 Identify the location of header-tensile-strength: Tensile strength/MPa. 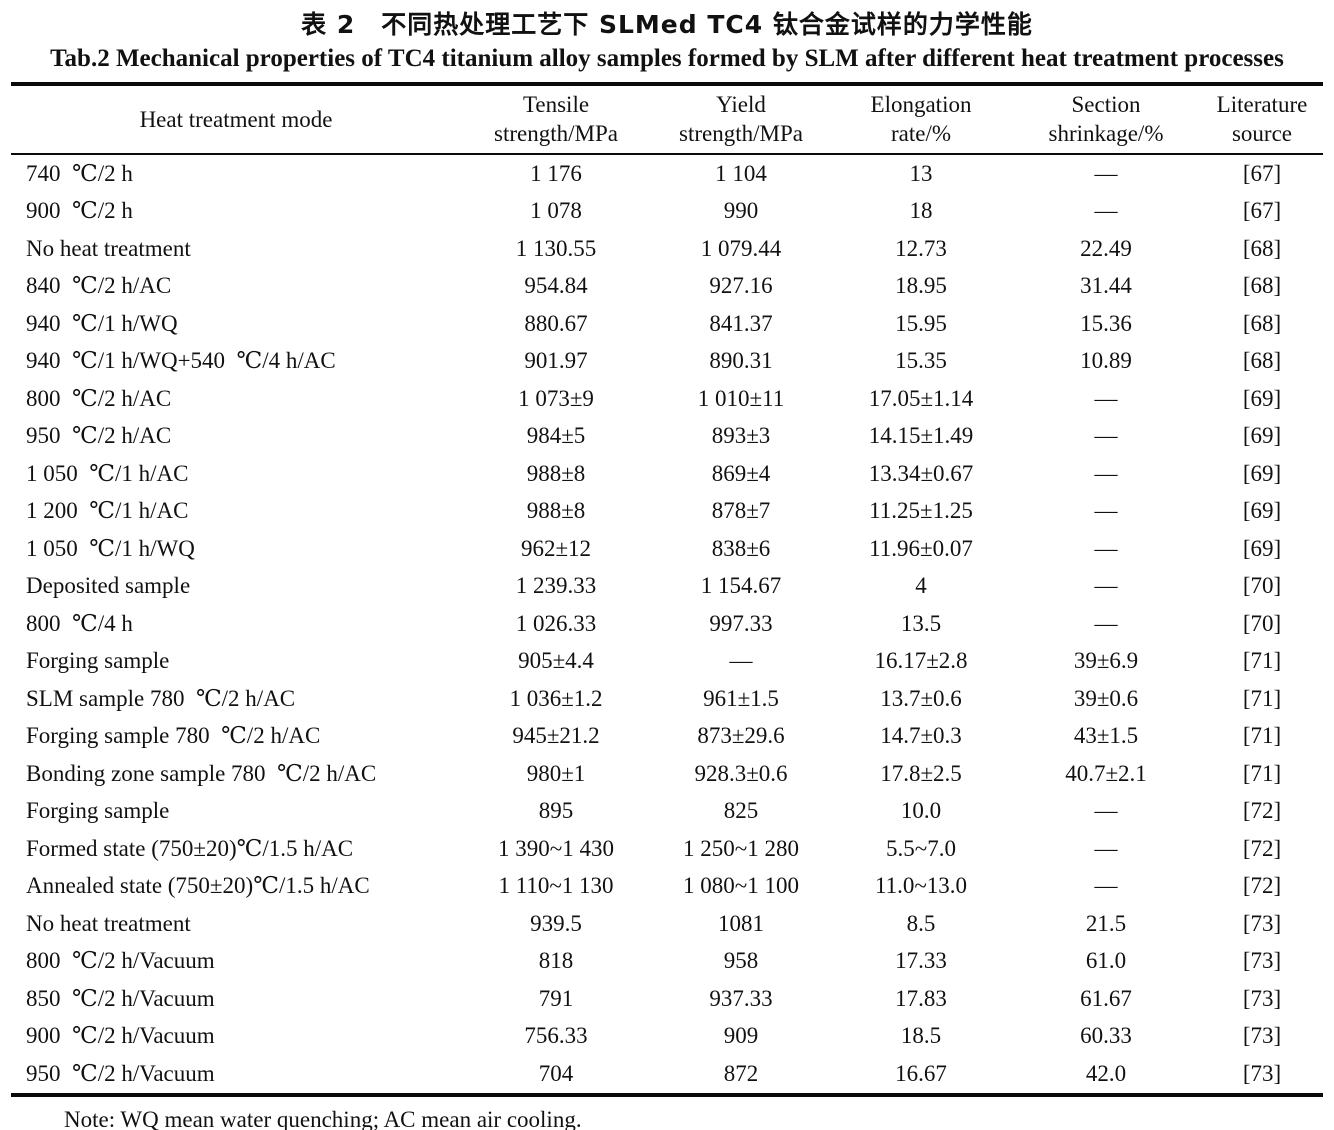
(556, 119).